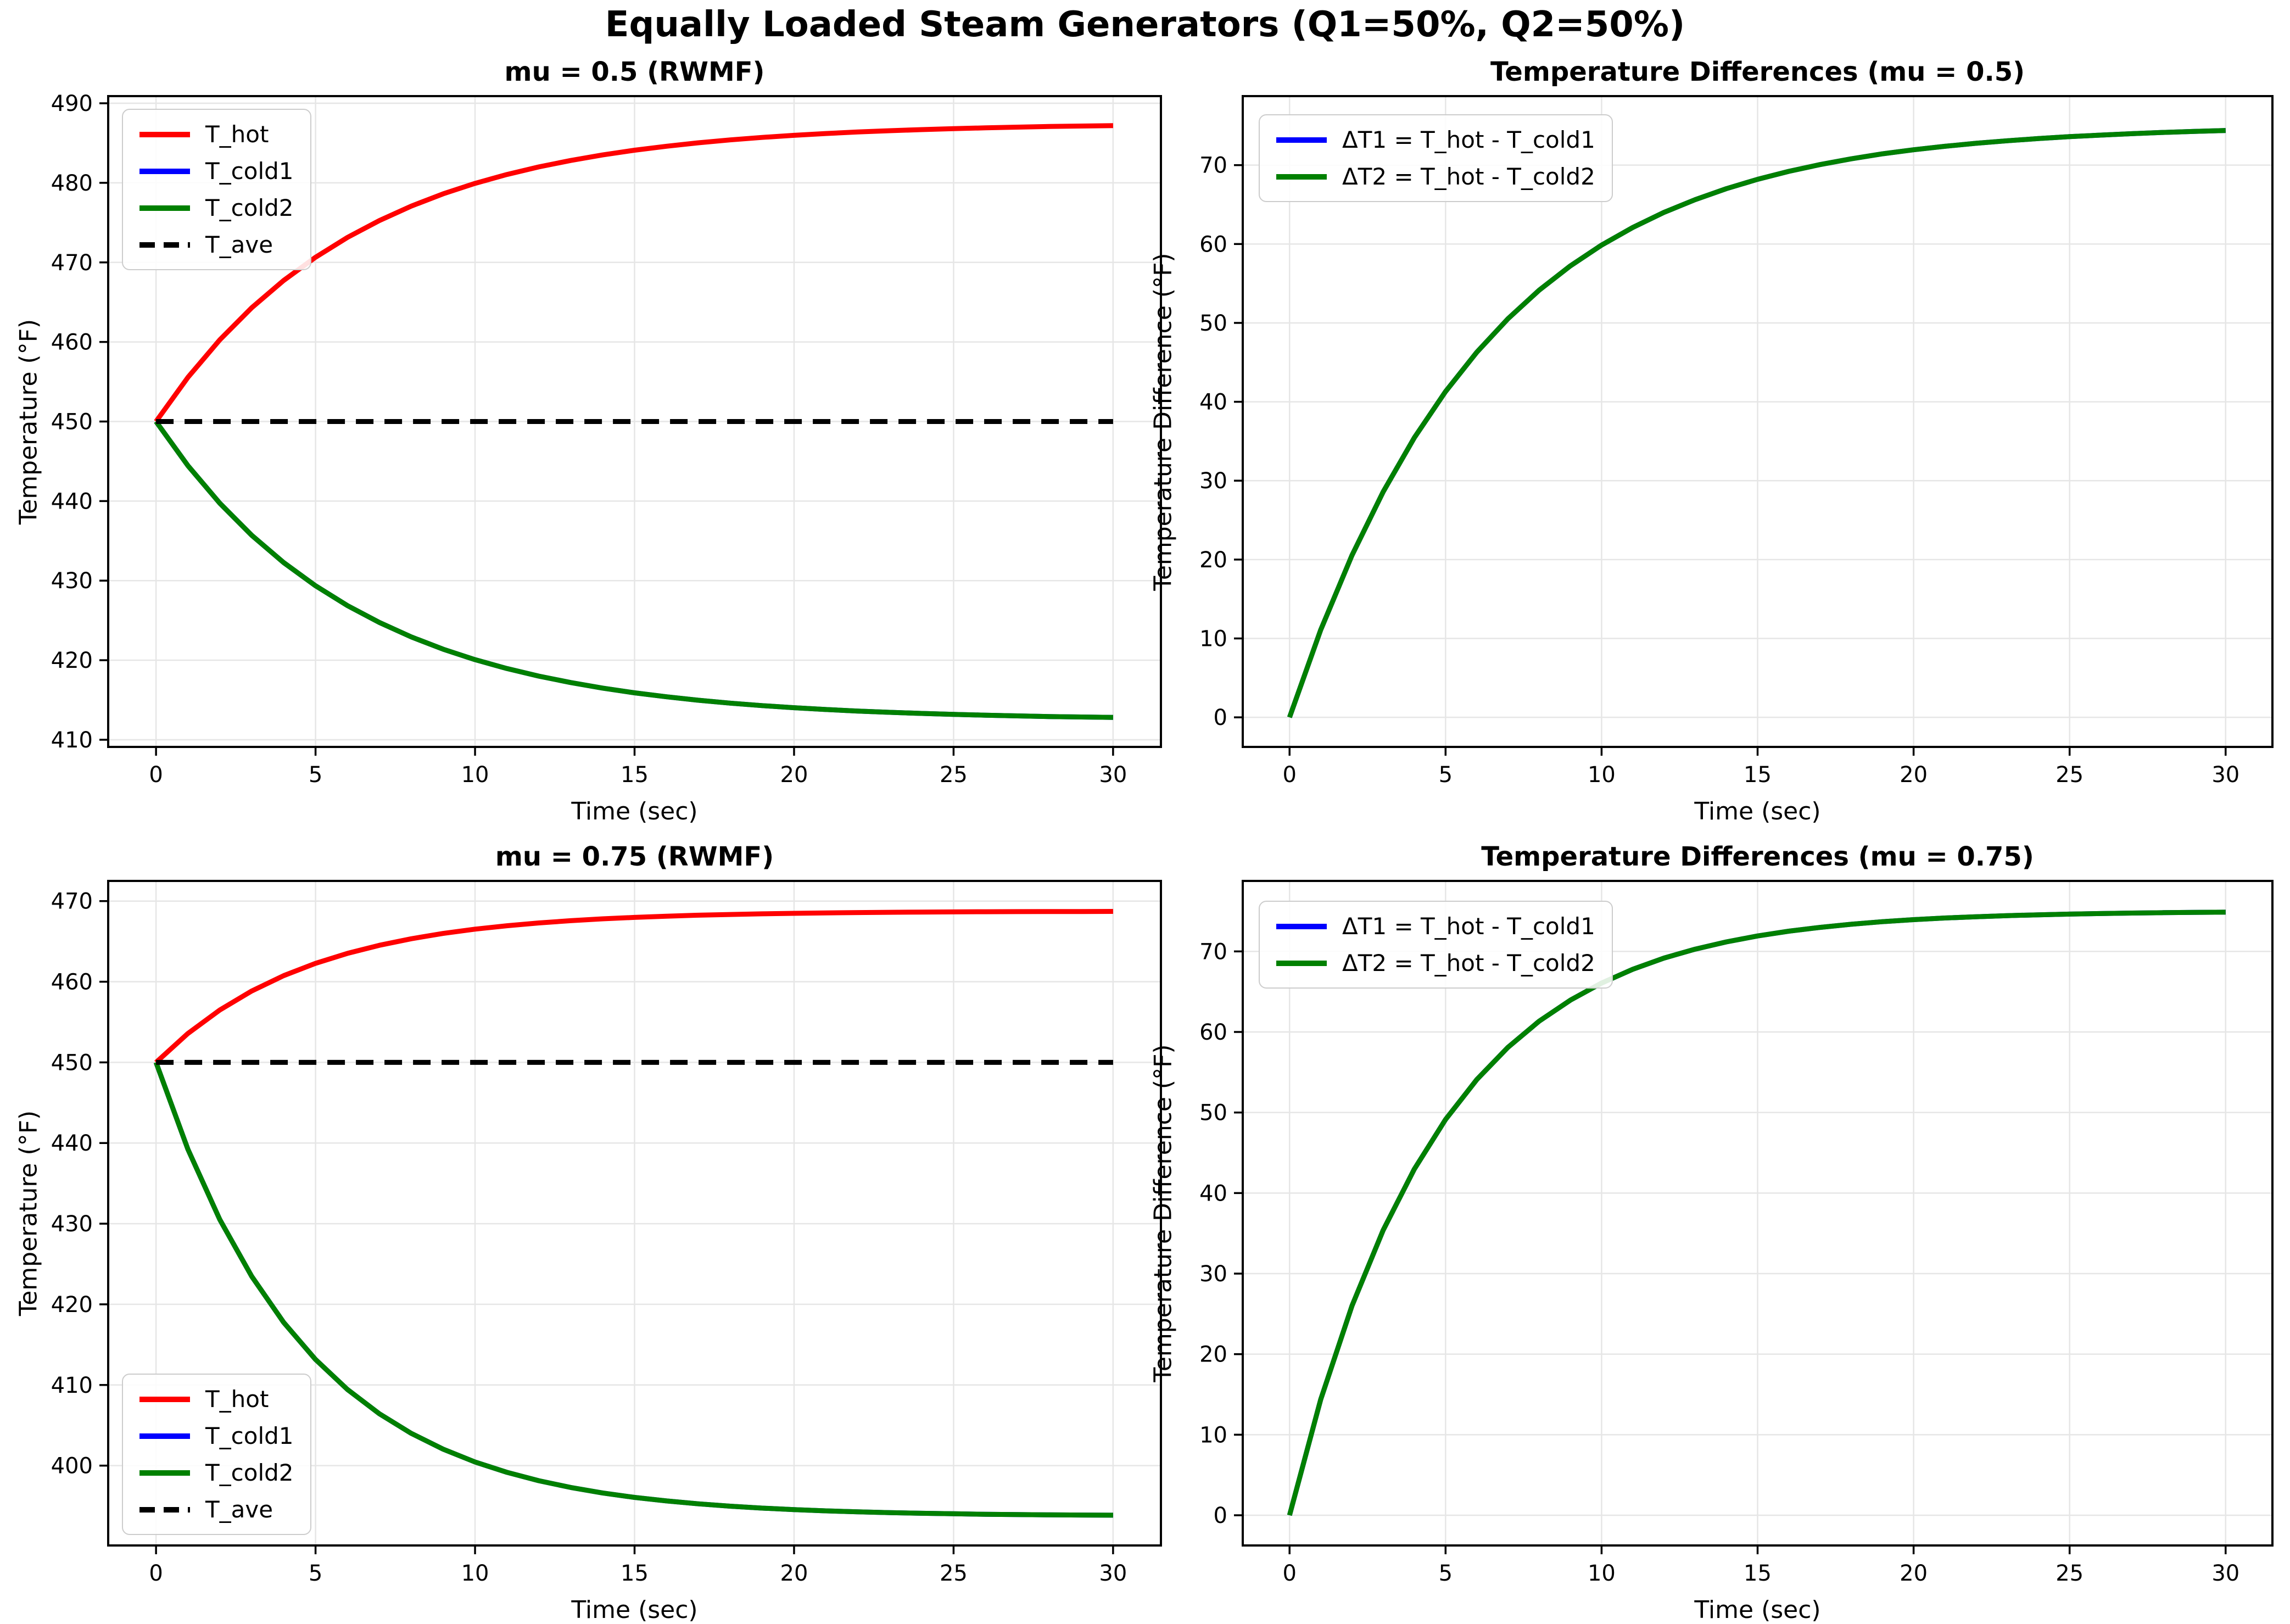 This screenshot has width=2290, height=1624. Describe the element at coordinates (1757, 72) in the screenshot. I see `chart-title-diff-mu-0-5: Temperature Differences (mu = 0.5)` at that location.